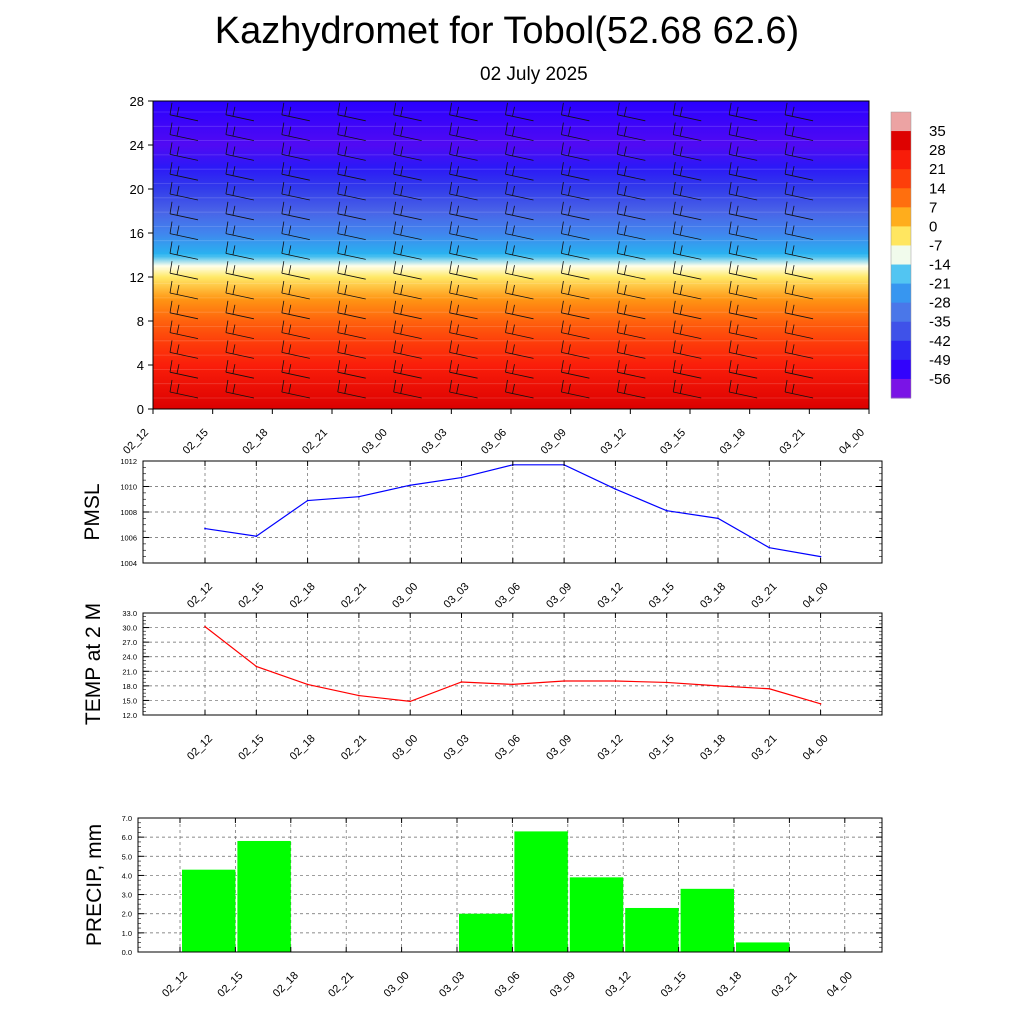  I want to click on y-tick-label: 12.0, so click(129, 715).